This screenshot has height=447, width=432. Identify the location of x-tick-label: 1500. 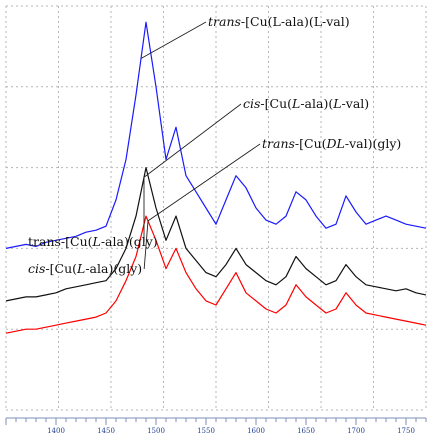
(156, 431).